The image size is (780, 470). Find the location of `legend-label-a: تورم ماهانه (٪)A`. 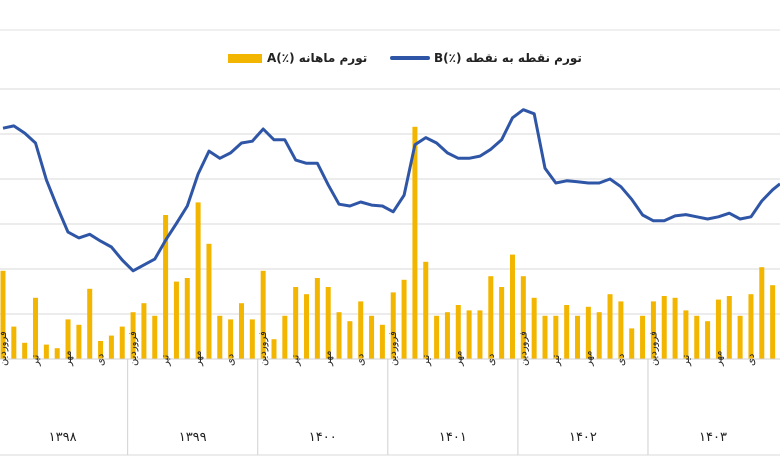

legend-label-a: تورم ماهانه (٪)A is located at coordinates (317, 58).